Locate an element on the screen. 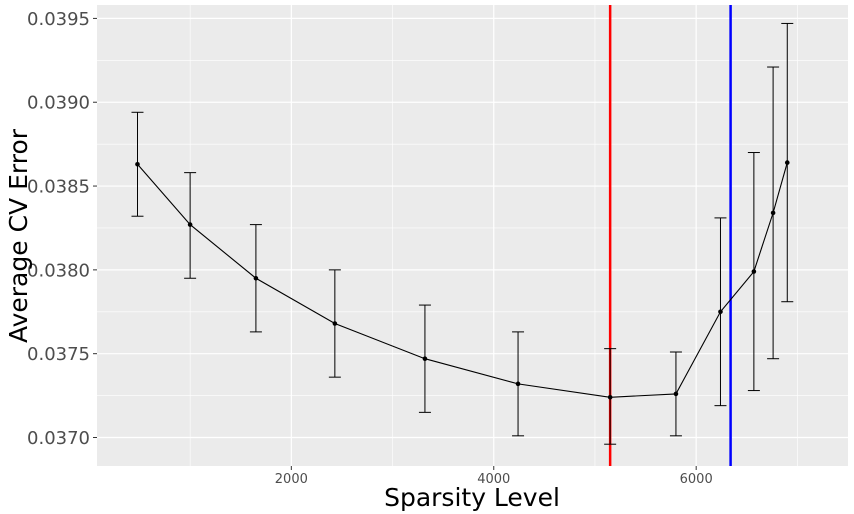 This screenshot has height=514, width=854. y-tick-label: 0.0370 is located at coordinates (58, 438).